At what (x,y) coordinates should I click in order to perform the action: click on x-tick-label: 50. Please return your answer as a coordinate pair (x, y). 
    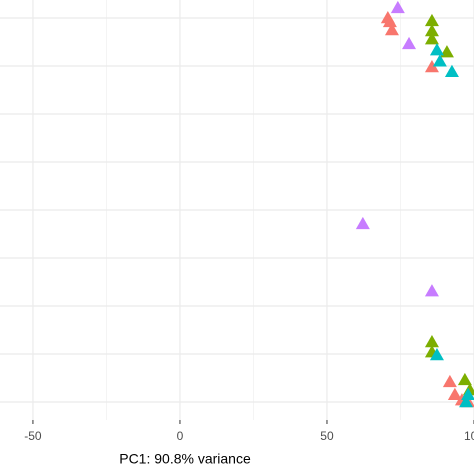
    Looking at the image, I should click on (327, 436).